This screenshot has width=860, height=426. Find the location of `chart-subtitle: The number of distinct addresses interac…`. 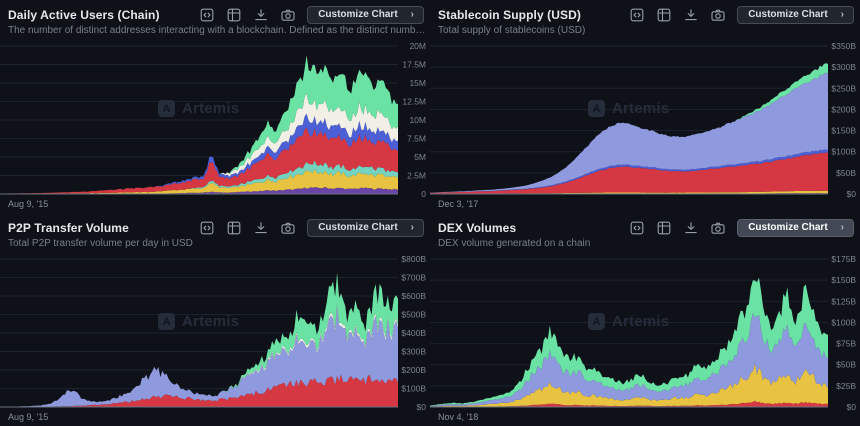

chart-subtitle: The number of distinct addresses interac… is located at coordinates (217, 30).